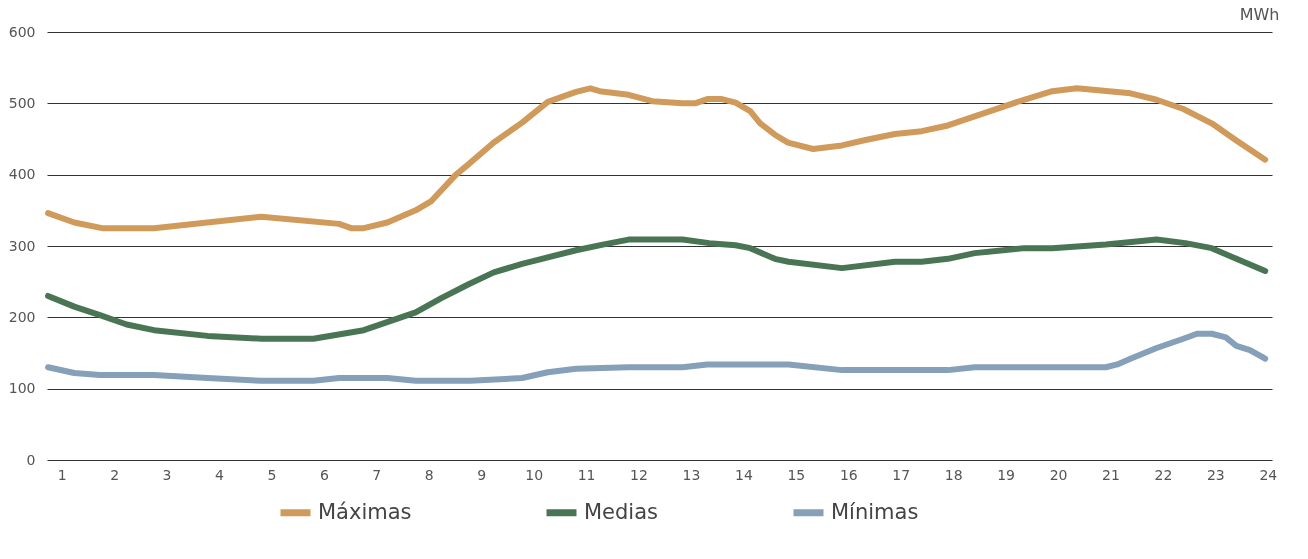 This screenshot has height=559, width=1308. I want to click on x-tick-label: 22, so click(1163, 474).